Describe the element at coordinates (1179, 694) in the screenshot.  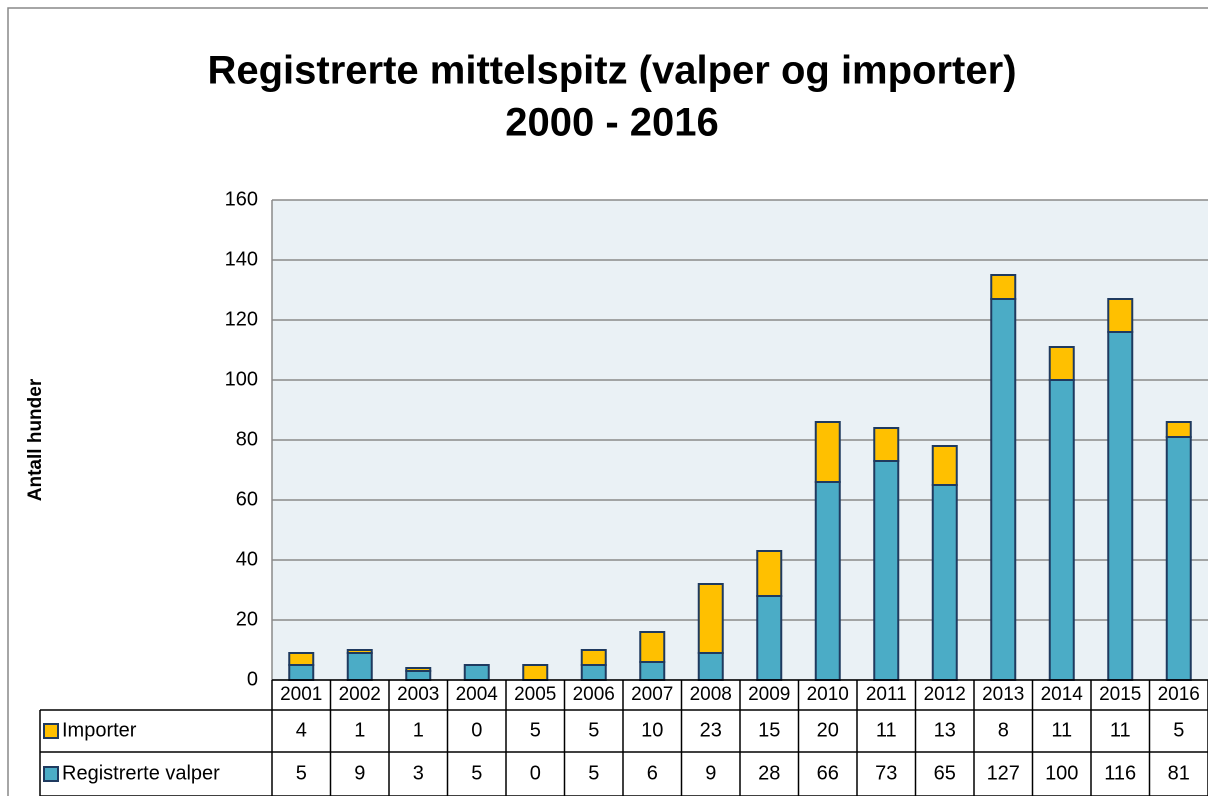
I see `x-tick-label: 2016` at that location.